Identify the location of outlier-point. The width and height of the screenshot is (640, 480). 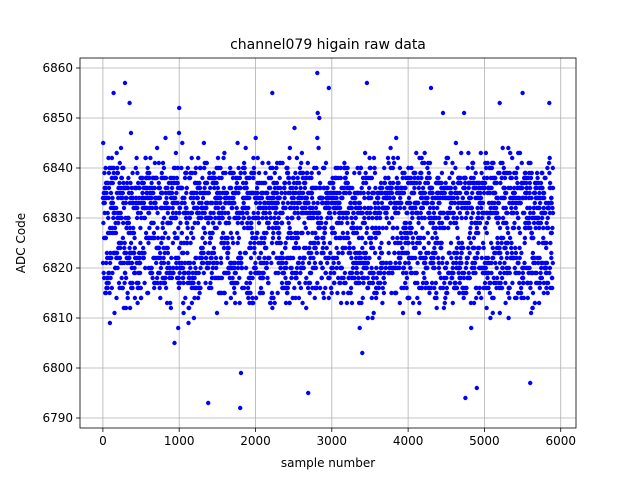
(530, 383).